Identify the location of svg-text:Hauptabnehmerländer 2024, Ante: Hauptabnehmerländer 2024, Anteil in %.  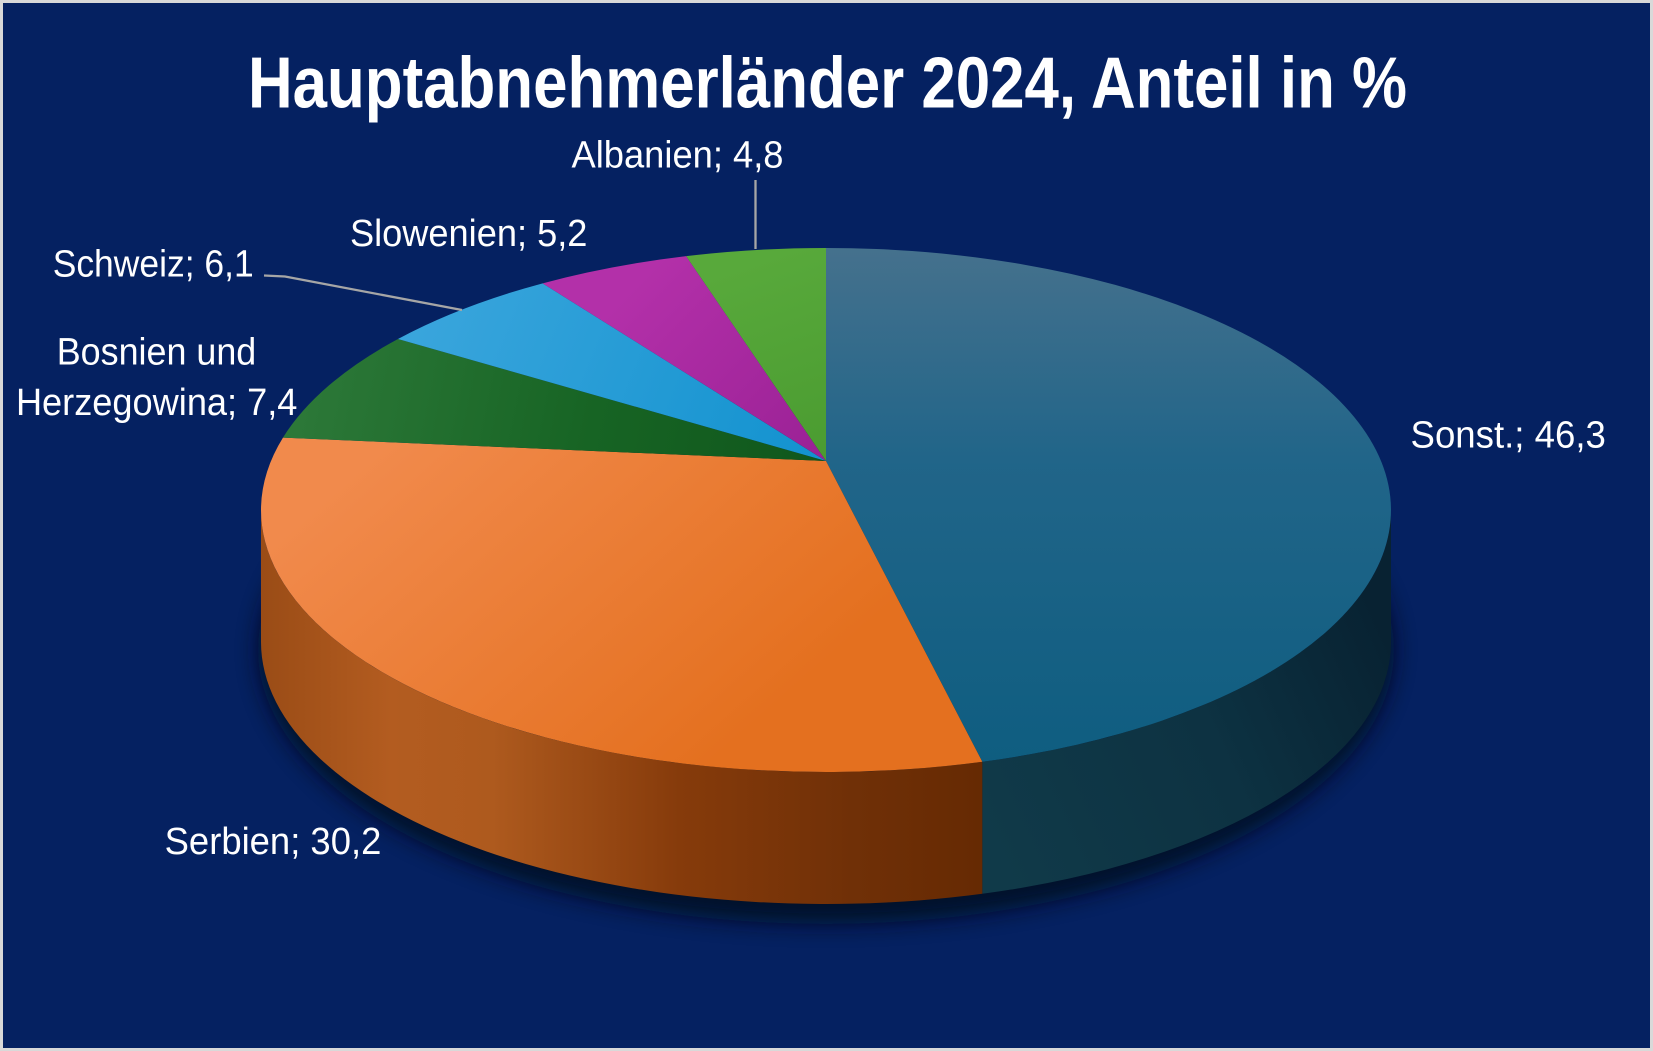
(827, 84).